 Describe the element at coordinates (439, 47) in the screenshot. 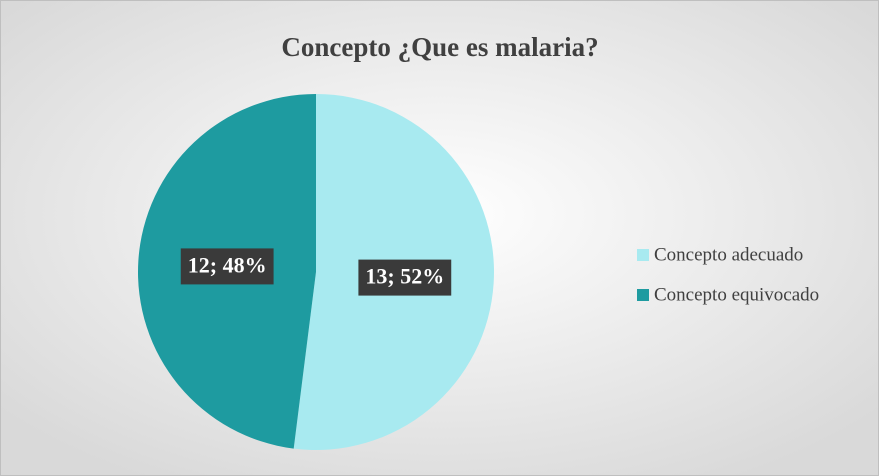

I see `chart-title: Concepto ¿Que es malaria?` at that location.